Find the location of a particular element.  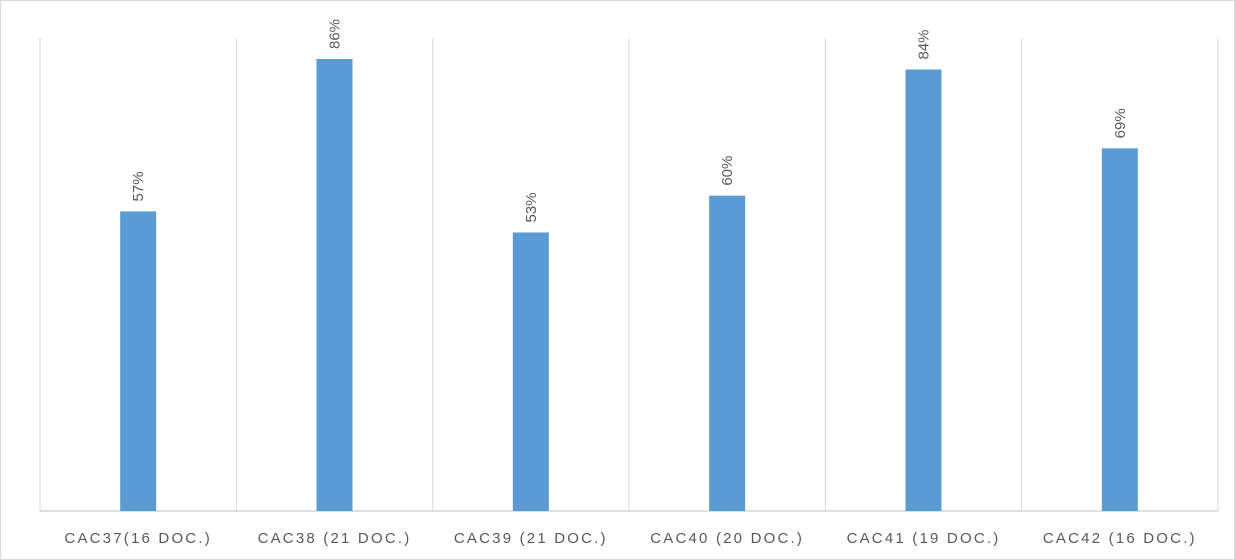

data-label: 57% is located at coordinates (138, 186).